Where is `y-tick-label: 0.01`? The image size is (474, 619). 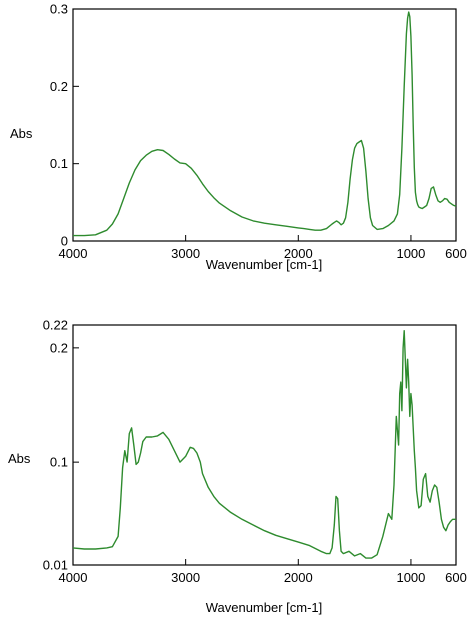
y-tick-label: 0.01 is located at coordinates (55, 565).